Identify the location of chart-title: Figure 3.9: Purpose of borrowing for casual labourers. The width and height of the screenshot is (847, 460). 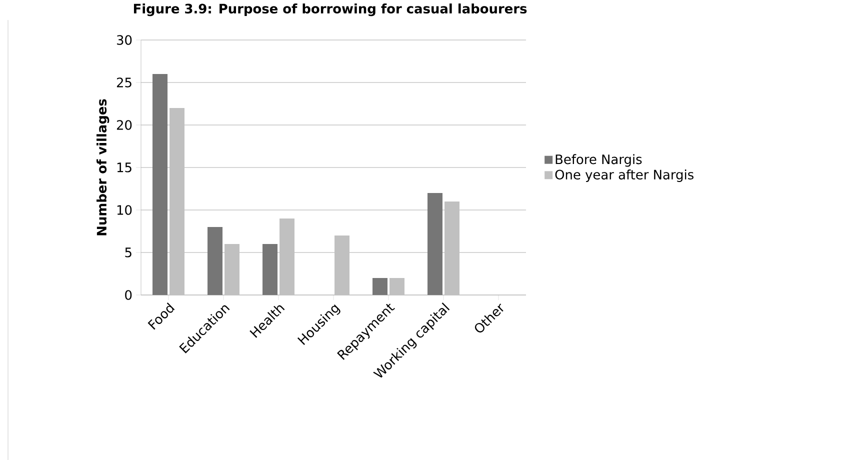
(330, 9).